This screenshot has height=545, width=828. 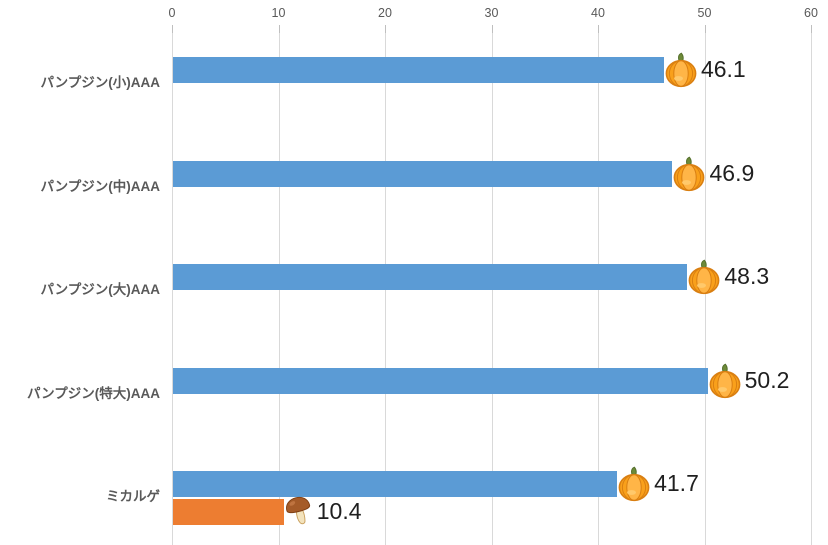 What do you see at coordinates (704, 13) in the screenshot?
I see `x-axis-tick-label: 50` at bounding box center [704, 13].